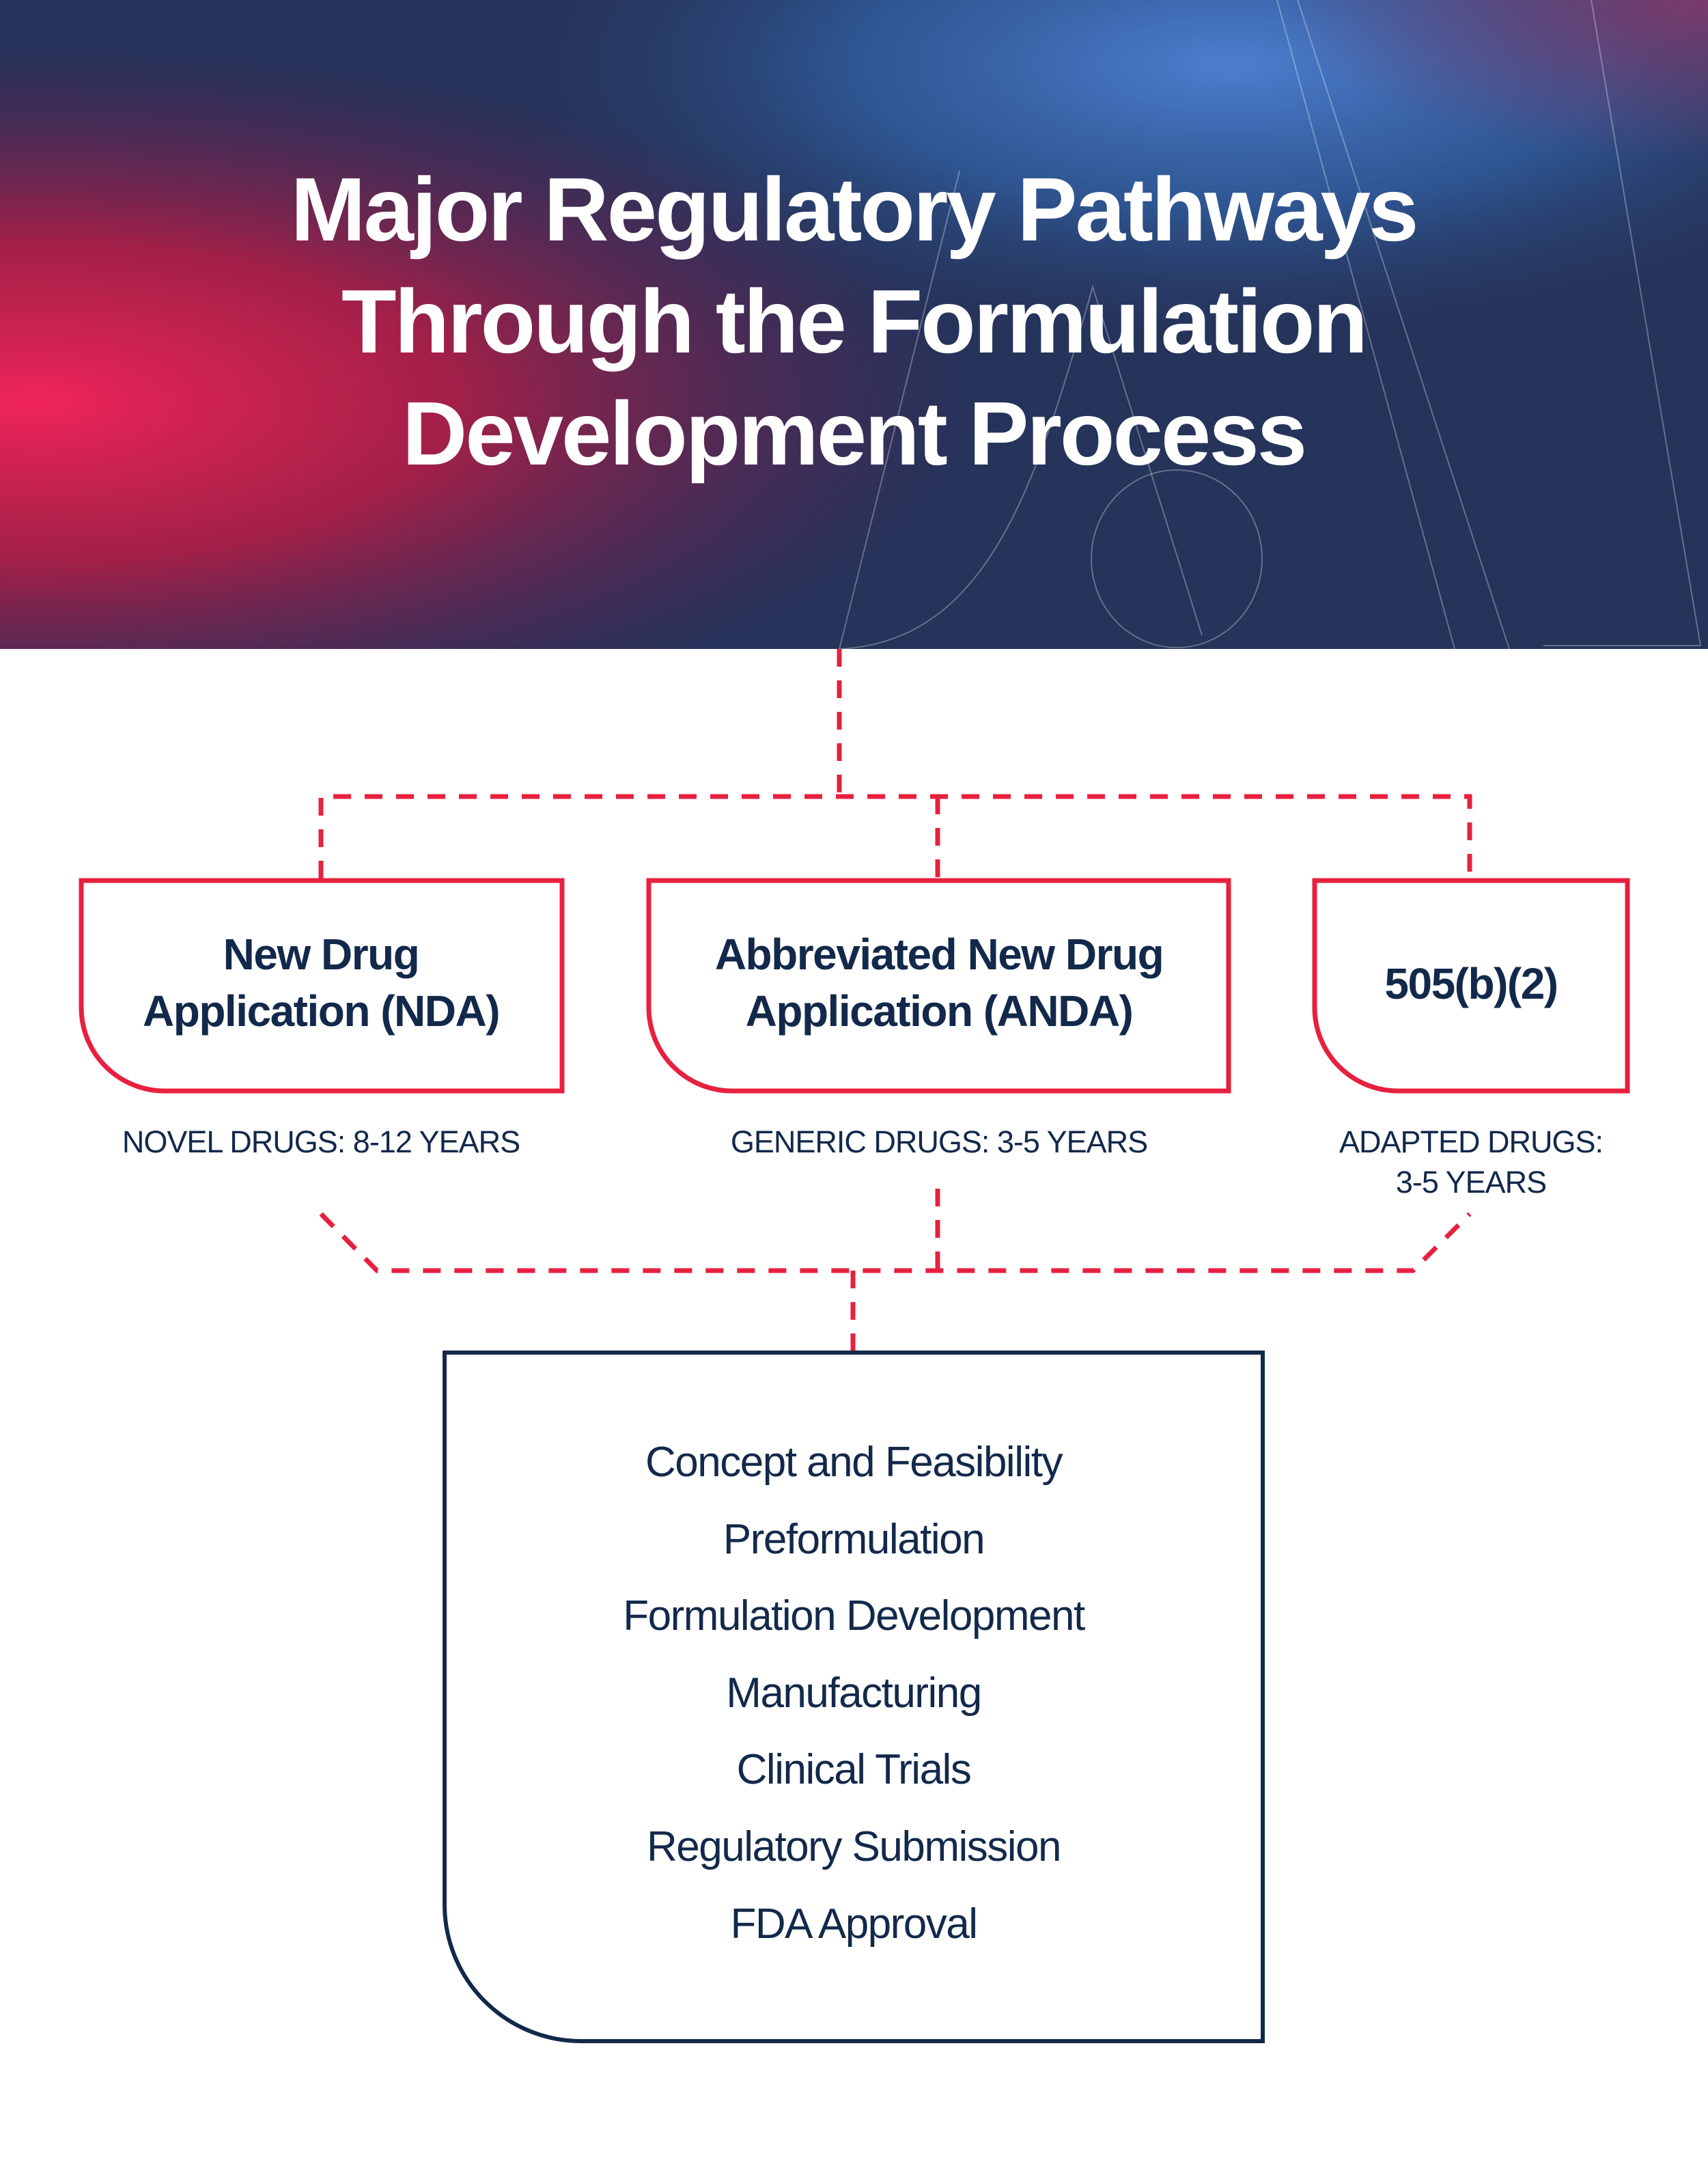 Image resolution: width=1708 pixels, height=2173 pixels. I want to click on process-step: Formulation Development, so click(854, 1615).